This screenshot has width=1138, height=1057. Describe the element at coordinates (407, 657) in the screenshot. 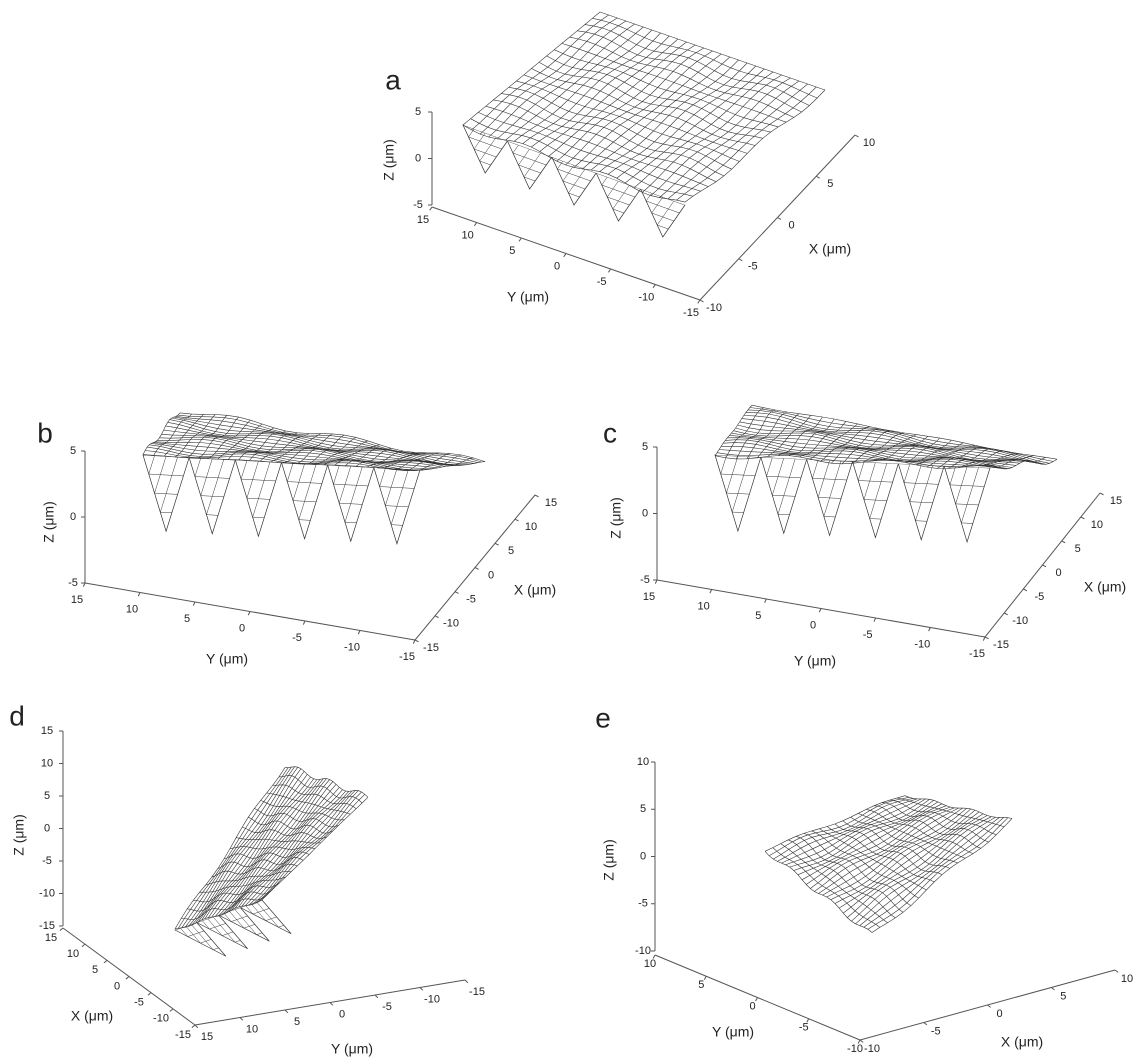

I see `y-tick-label: -15` at that location.